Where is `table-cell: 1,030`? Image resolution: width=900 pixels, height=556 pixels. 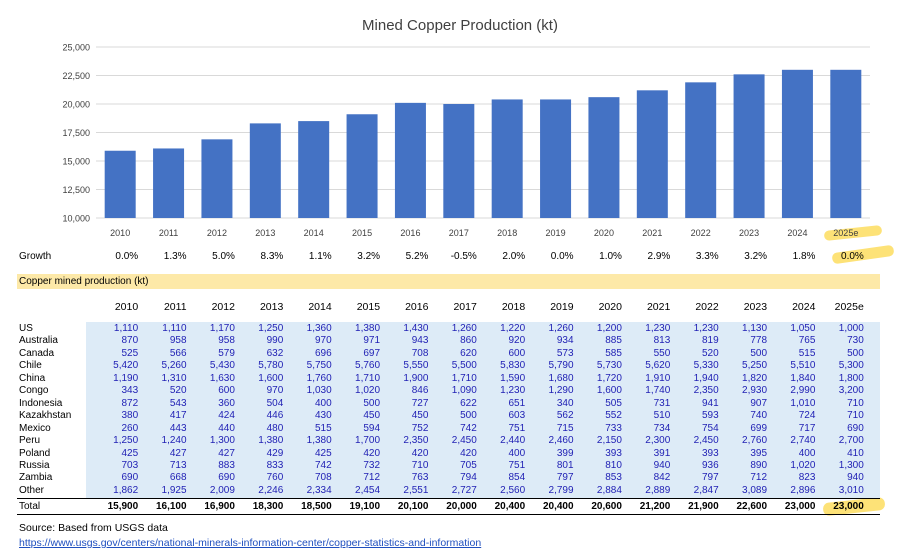
table-cell: 1,030 is located at coordinates (319, 391).